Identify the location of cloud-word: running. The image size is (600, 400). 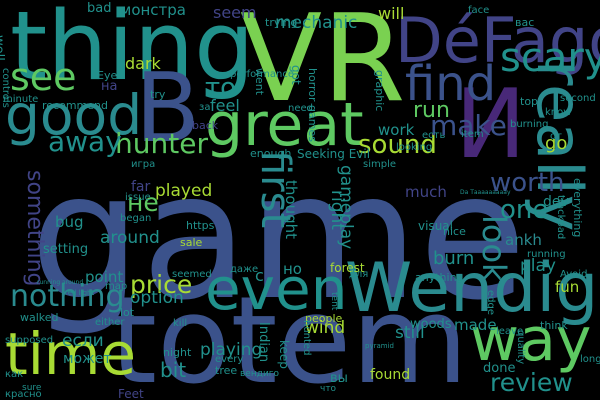
(546, 254).